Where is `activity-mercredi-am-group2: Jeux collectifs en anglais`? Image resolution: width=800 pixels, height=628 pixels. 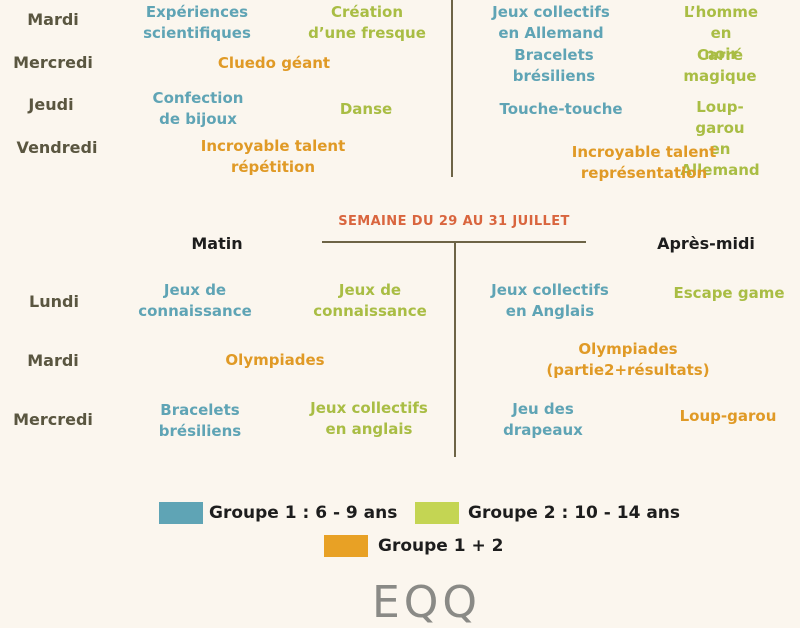 activity-mercredi-am-group2: Jeux collectifs en anglais is located at coordinates (369, 418).